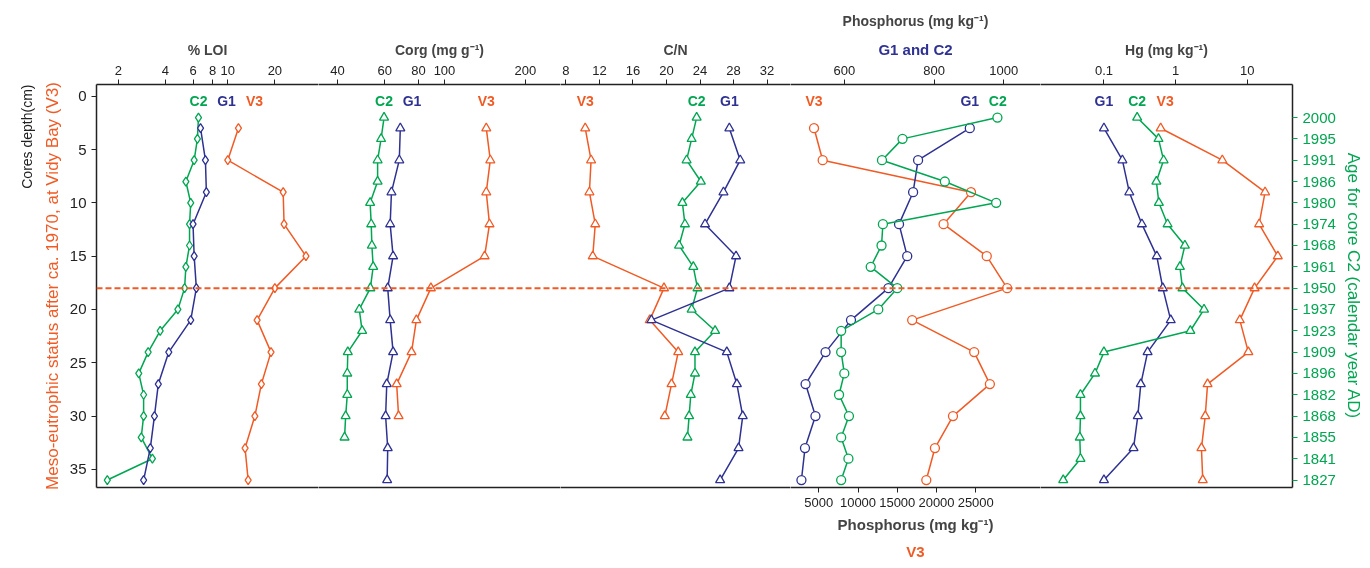 This screenshot has height=568, width=1370. What do you see at coordinates (385, 70) in the screenshot?
I see `x-tick-label: 60` at bounding box center [385, 70].